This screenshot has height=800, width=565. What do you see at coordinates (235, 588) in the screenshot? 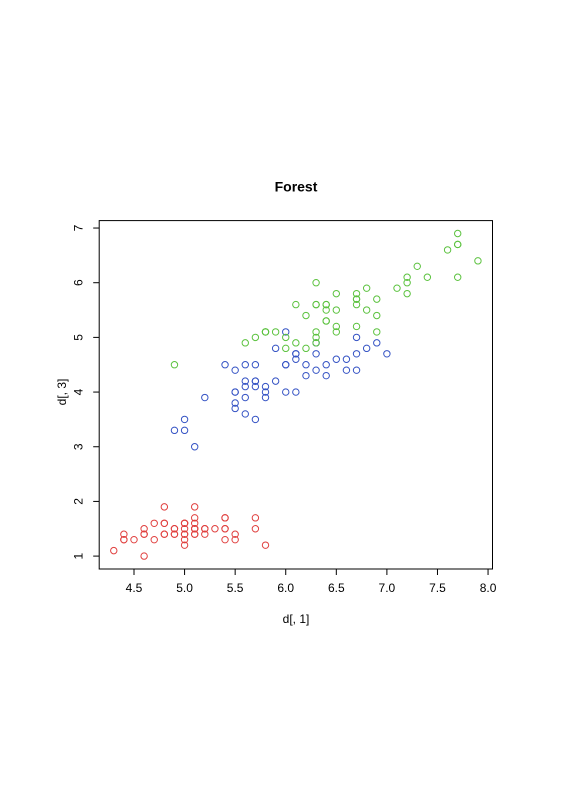
I see `x-tick-label: 5.5` at bounding box center [235, 588].